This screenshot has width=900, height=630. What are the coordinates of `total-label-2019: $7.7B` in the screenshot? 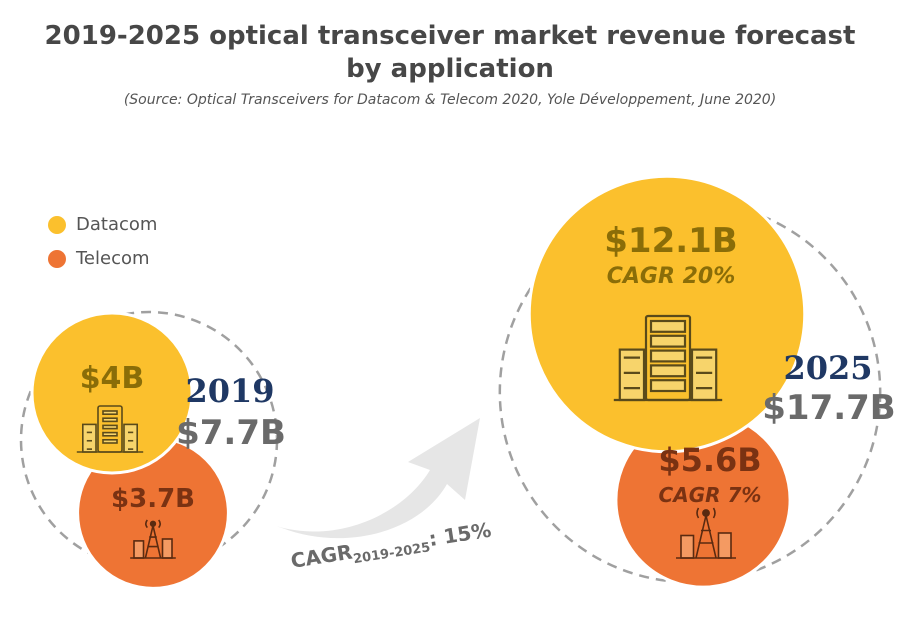 It's located at (231, 433).